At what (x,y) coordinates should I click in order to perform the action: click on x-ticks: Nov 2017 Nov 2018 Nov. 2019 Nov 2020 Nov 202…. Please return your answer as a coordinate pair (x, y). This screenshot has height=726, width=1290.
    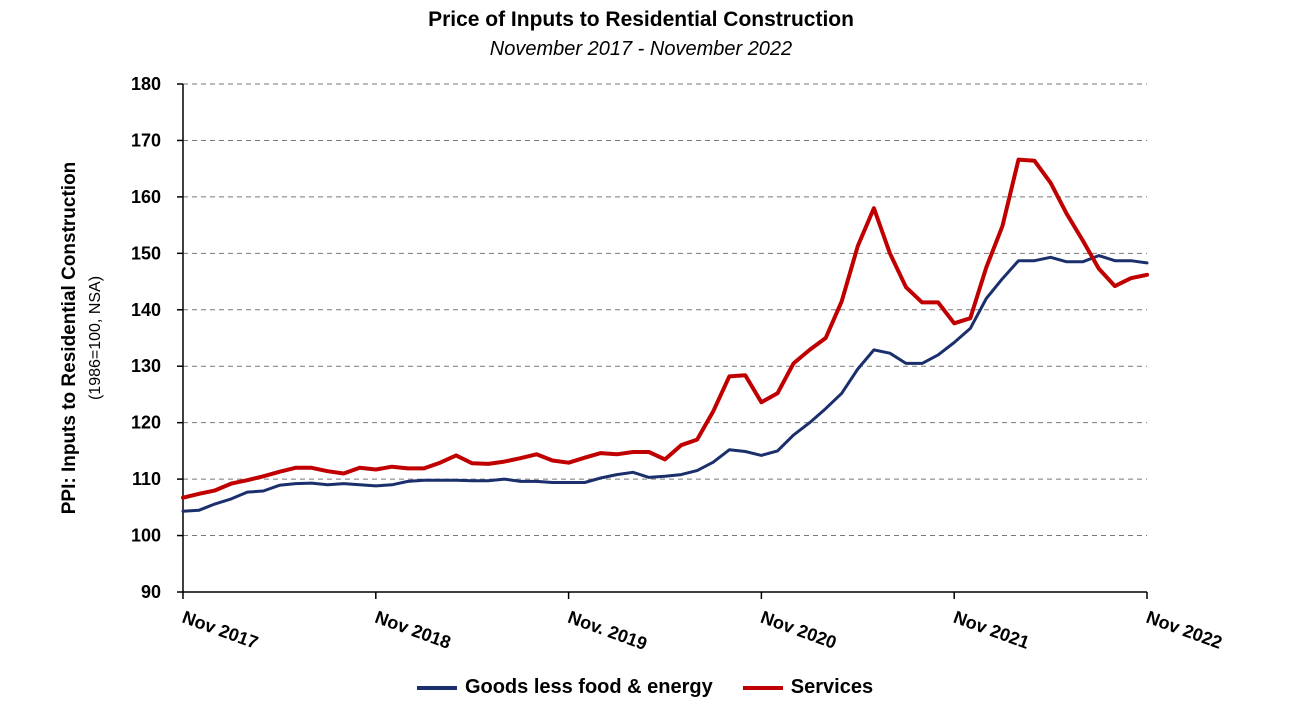
    Looking at the image, I should click on (702, 623).